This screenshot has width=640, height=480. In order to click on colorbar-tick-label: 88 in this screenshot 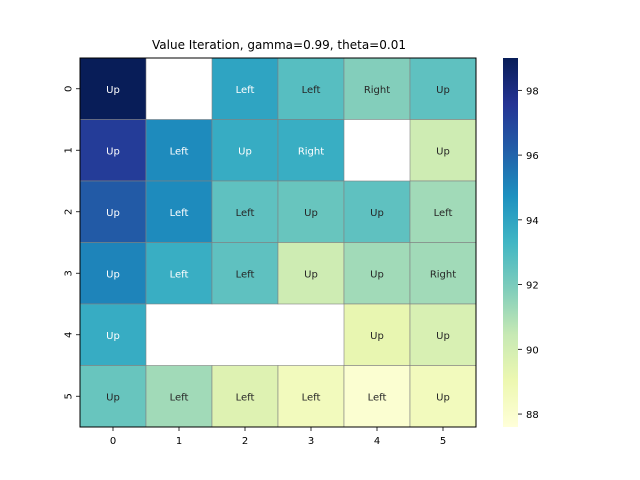, I will do `click(532, 415)`.